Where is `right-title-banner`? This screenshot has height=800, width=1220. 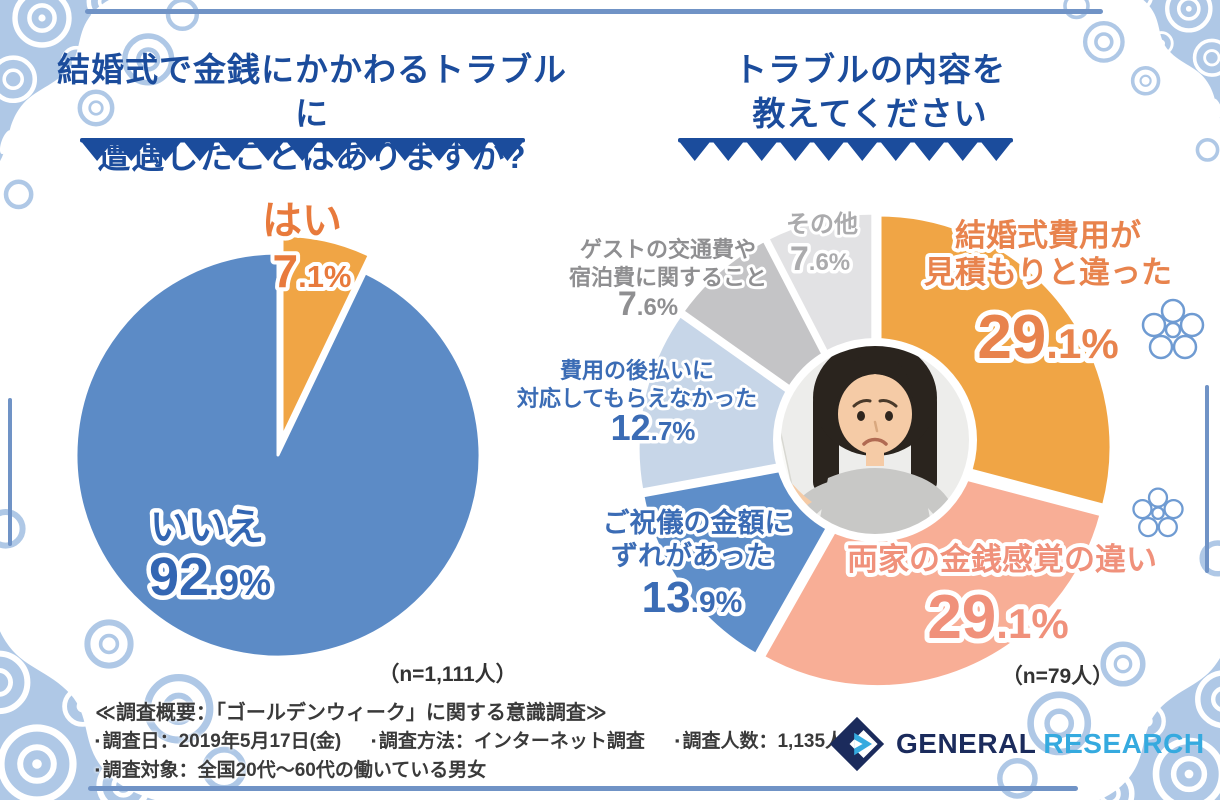 right-title-banner is located at coordinates (845, 149).